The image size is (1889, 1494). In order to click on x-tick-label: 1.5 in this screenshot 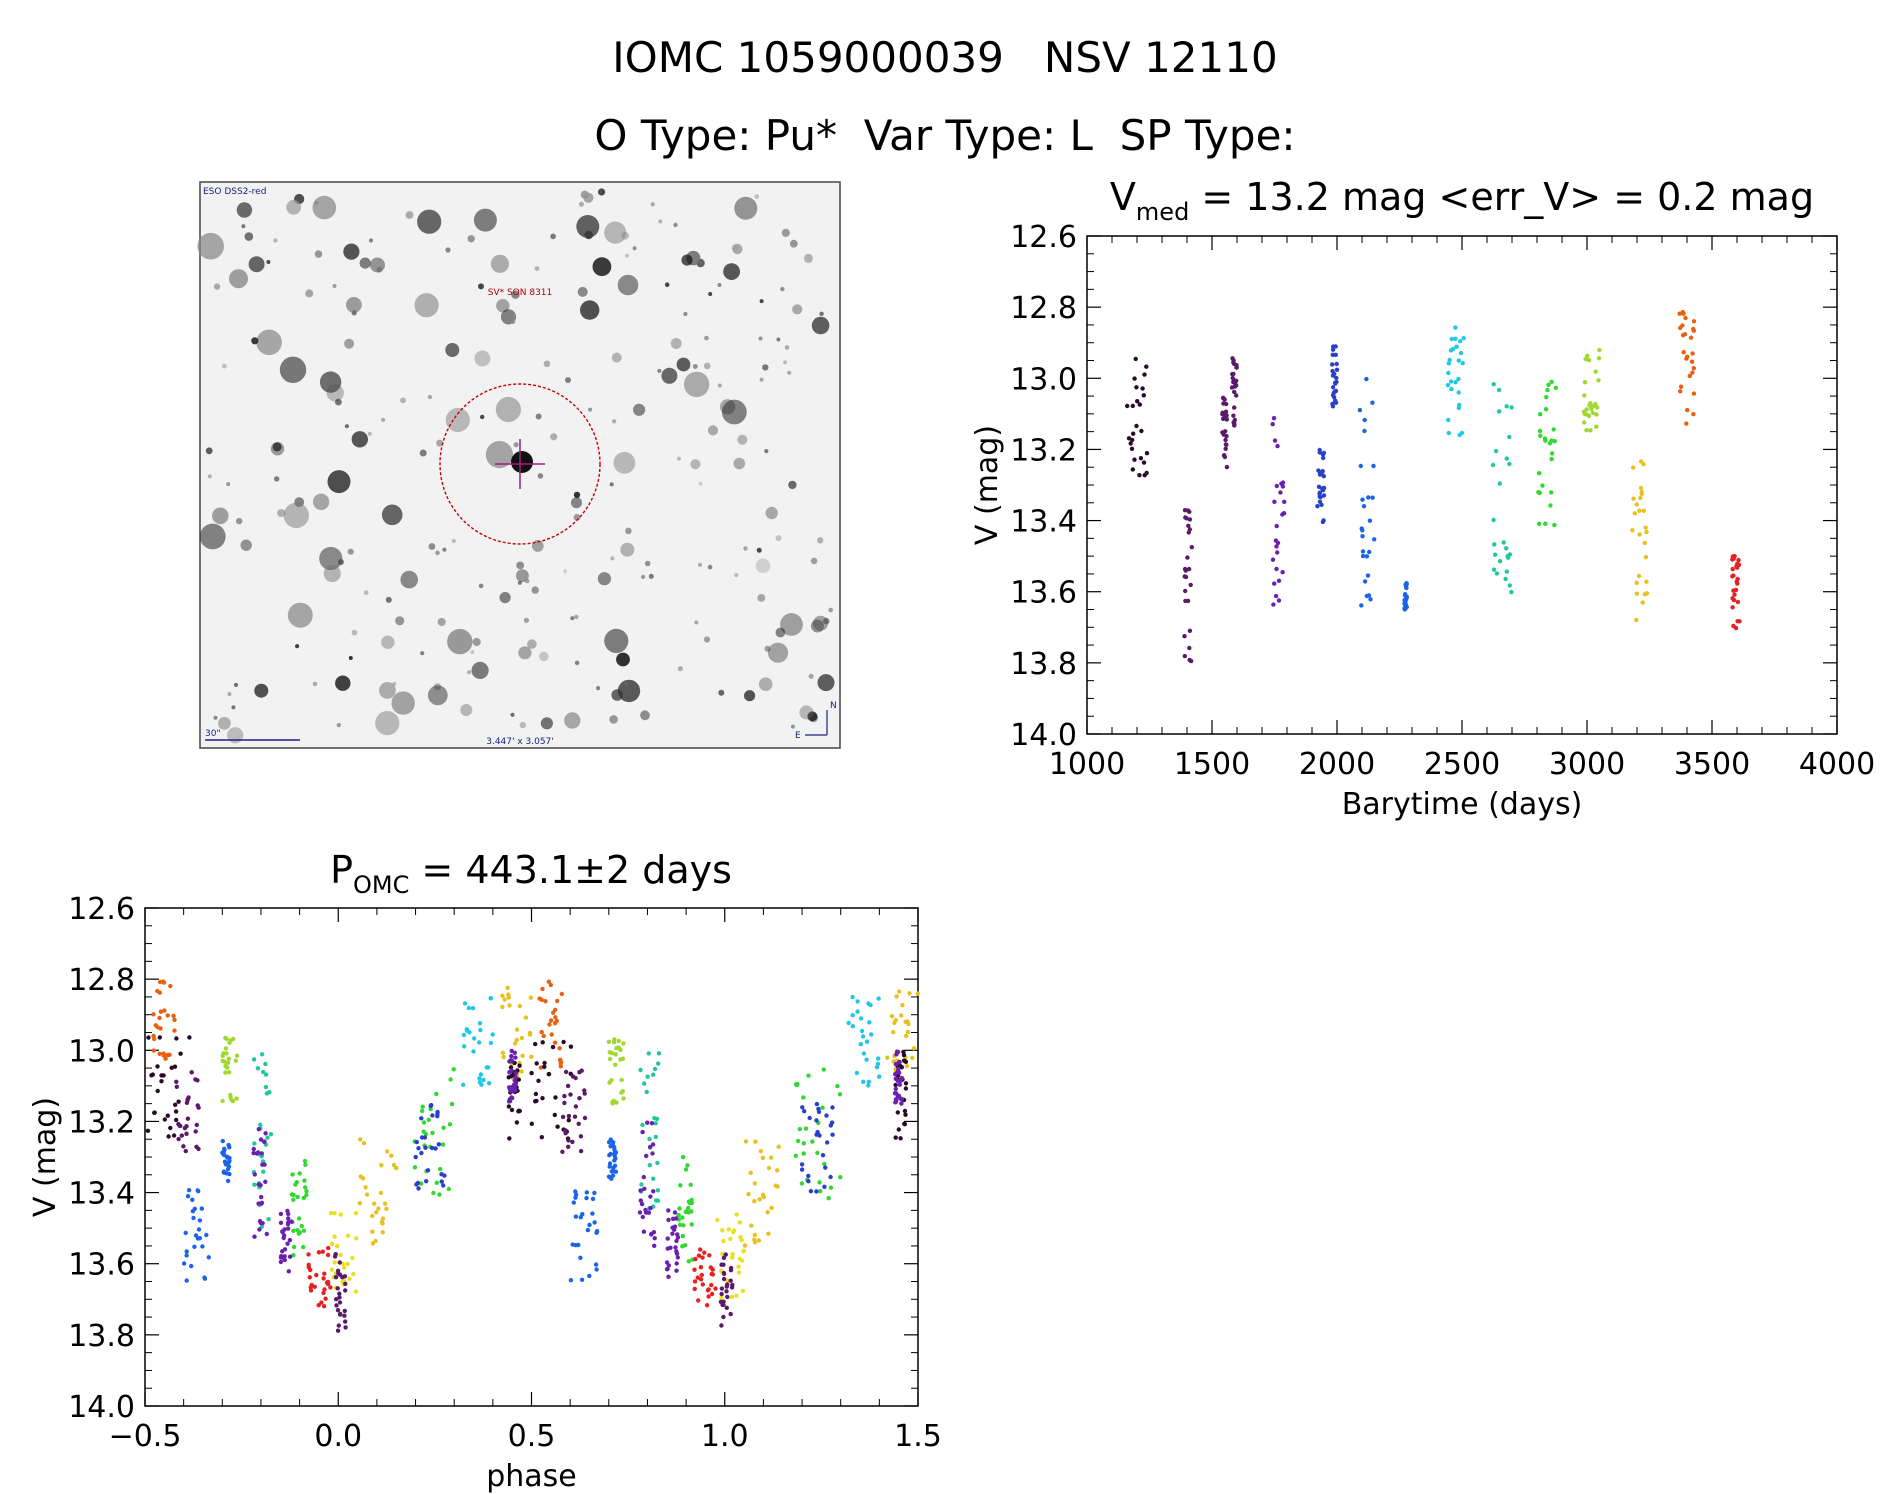, I will do `click(918, 1436)`.